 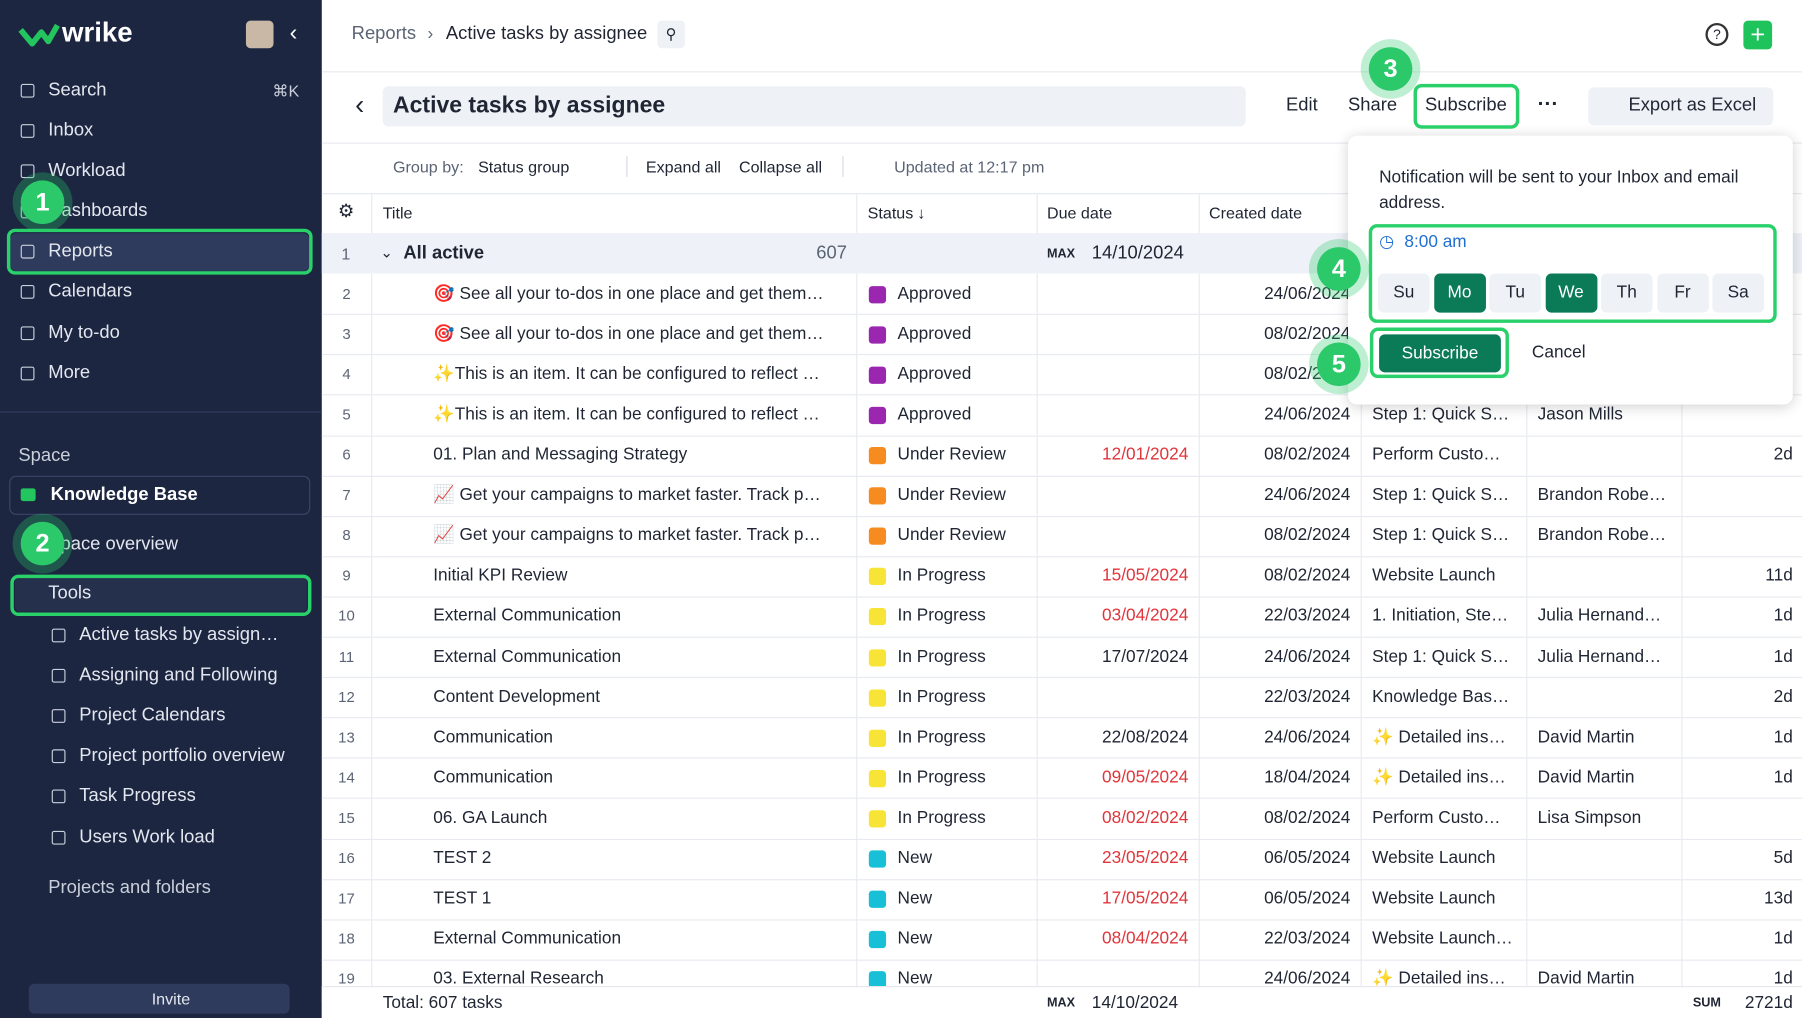 I want to click on row-number: 16, so click(x=346, y=858).